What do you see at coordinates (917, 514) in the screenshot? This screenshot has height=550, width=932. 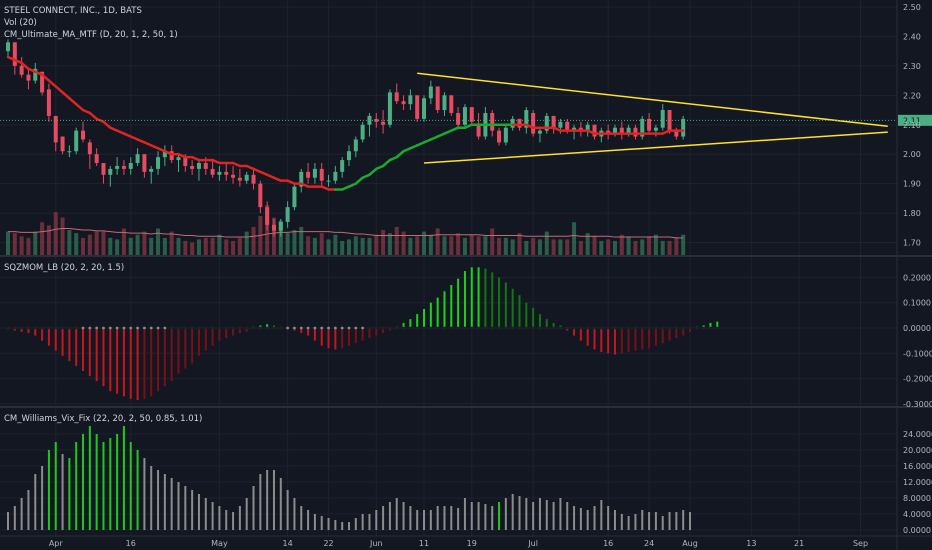 I see `vix-tick-label: 4.0000` at bounding box center [917, 514].